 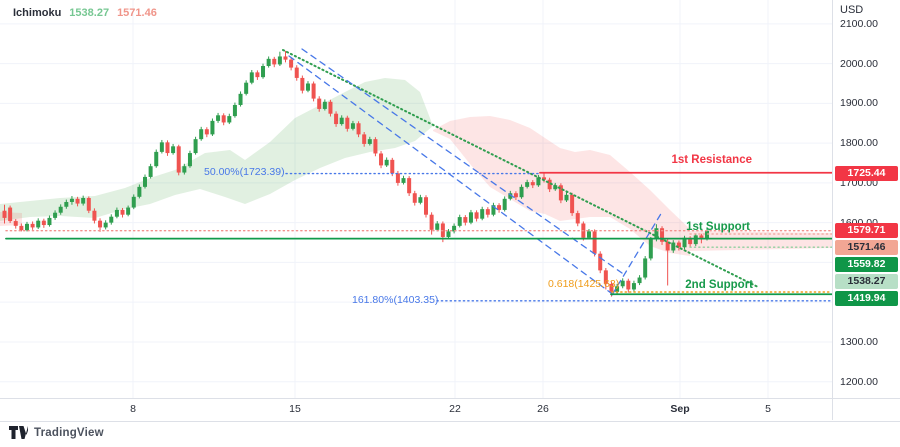 What do you see at coordinates (137, 13) in the screenshot?
I see `lead-span-b-value: 1571.46` at bounding box center [137, 13].